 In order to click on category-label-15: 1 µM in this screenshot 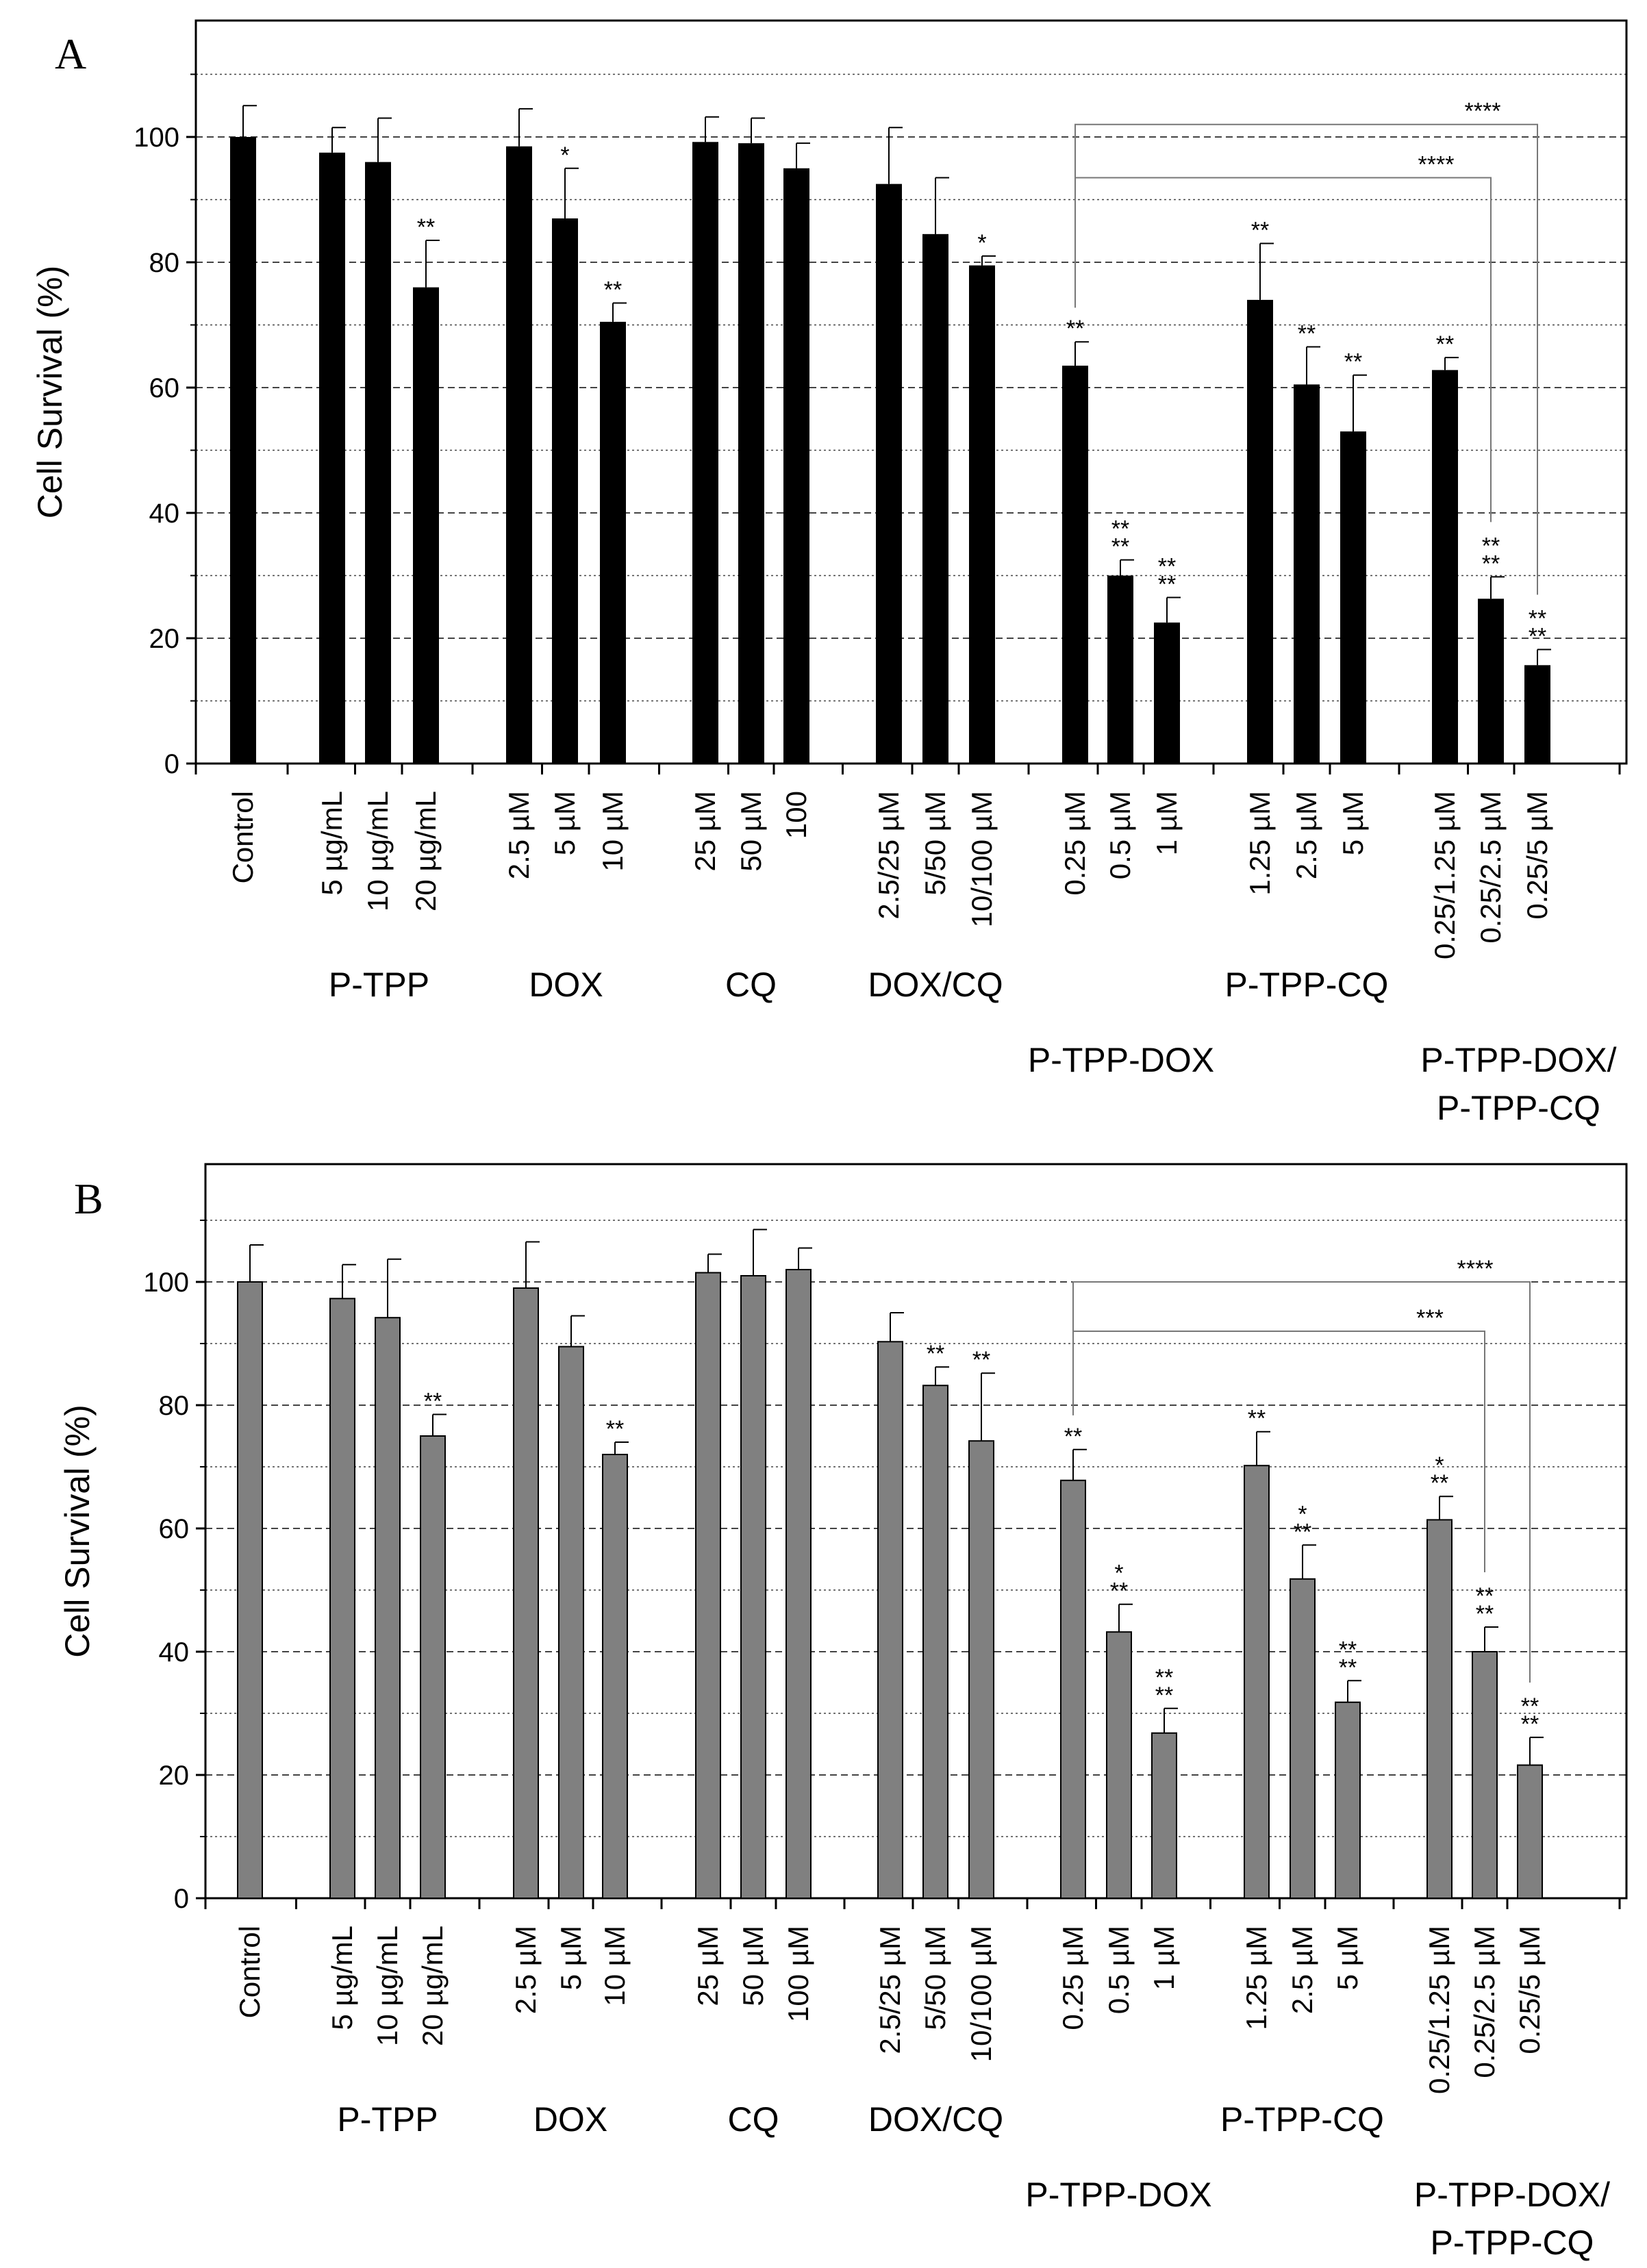, I will do `click(1164, 1958)`.